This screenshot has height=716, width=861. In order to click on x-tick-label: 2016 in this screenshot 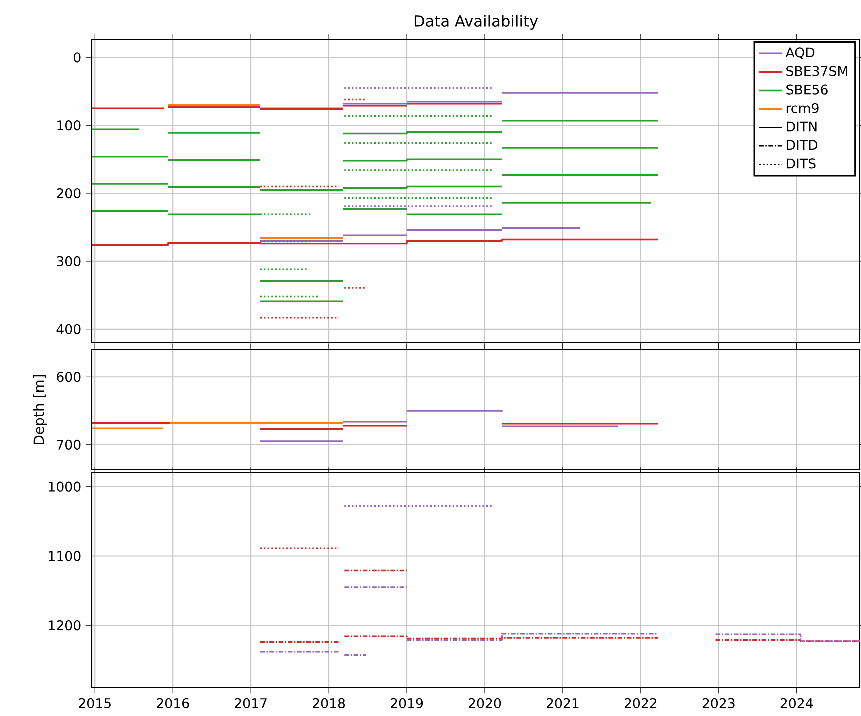, I will do `click(173, 703)`.